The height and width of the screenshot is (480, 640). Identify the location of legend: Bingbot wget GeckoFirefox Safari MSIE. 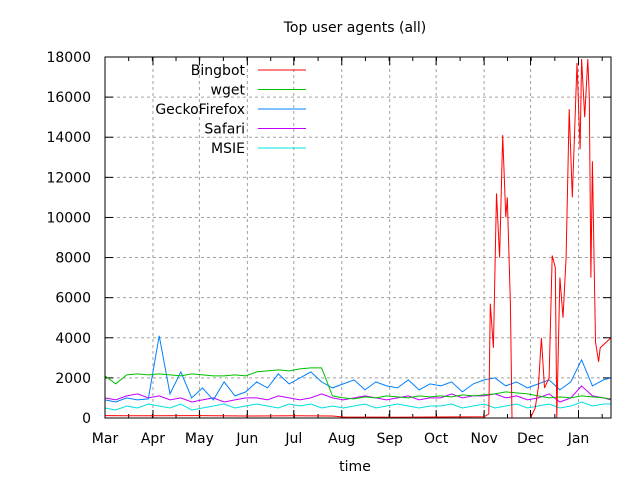
(230, 110).